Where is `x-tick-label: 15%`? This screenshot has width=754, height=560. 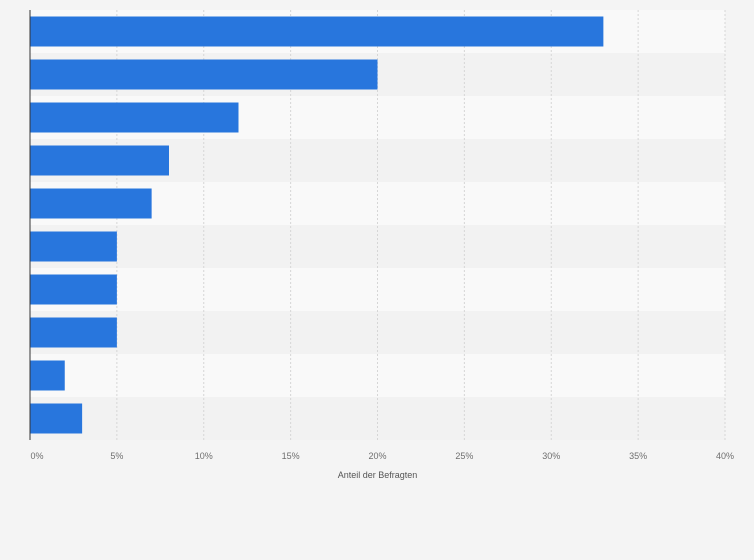 x-tick-label: 15% is located at coordinates (291, 456).